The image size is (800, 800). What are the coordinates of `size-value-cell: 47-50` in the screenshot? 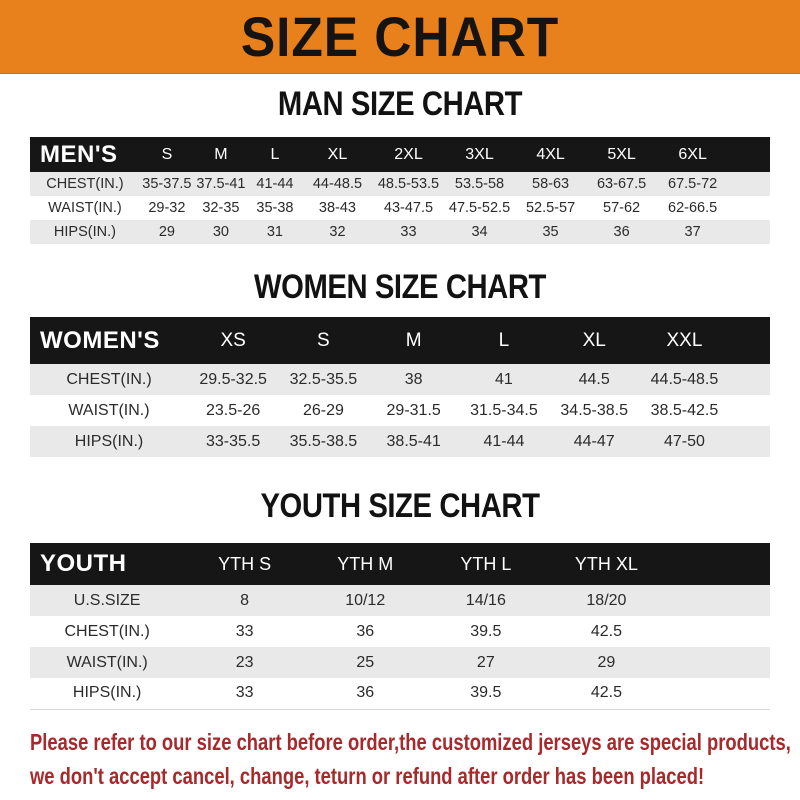 It's located at (684, 441).